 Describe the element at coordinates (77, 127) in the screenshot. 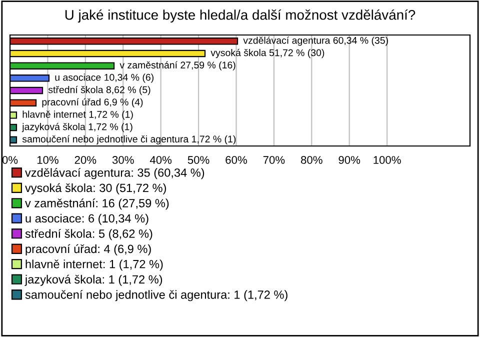

I see `data-label: jazyková škola 1,72 % (1)` at that location.